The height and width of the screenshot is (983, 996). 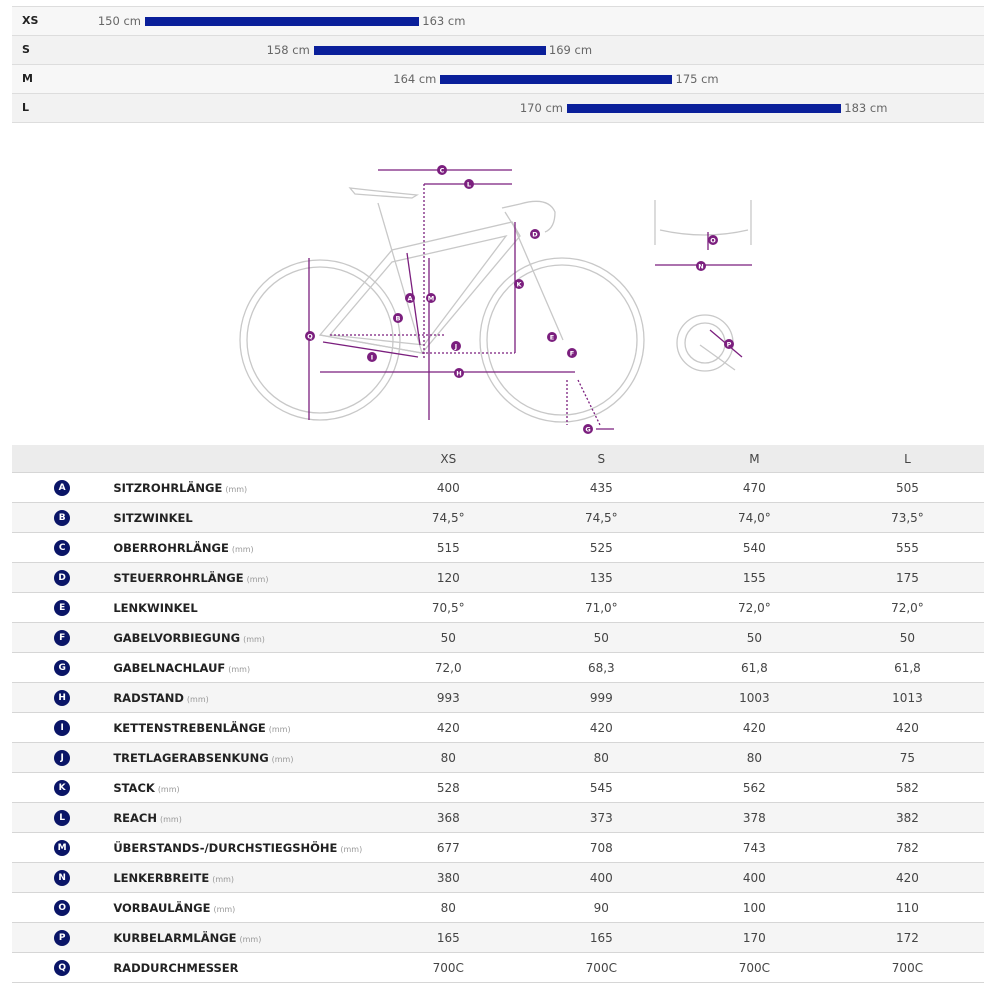 What do you see at coordinates (459, 373) in the screenshot?
I see `diagram-label-h: H` at bounding box center [459, 373].